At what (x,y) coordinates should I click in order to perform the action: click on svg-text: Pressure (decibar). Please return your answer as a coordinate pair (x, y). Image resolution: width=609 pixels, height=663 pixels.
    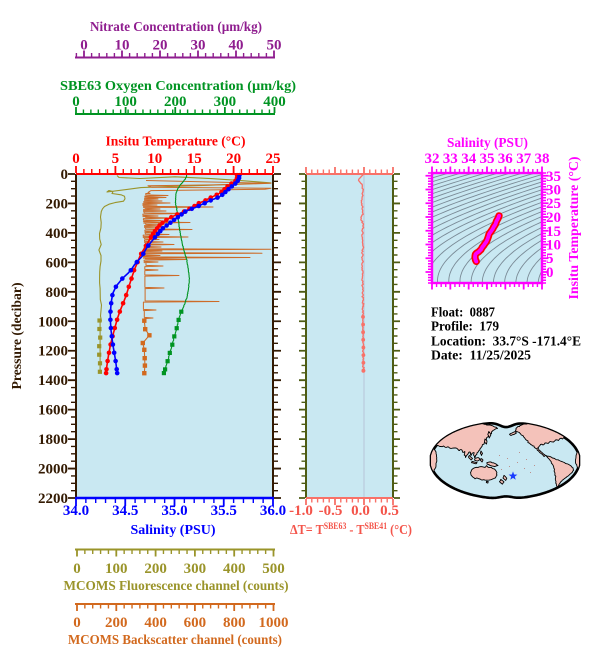
    Looking at the image, I should click on (17, 335).